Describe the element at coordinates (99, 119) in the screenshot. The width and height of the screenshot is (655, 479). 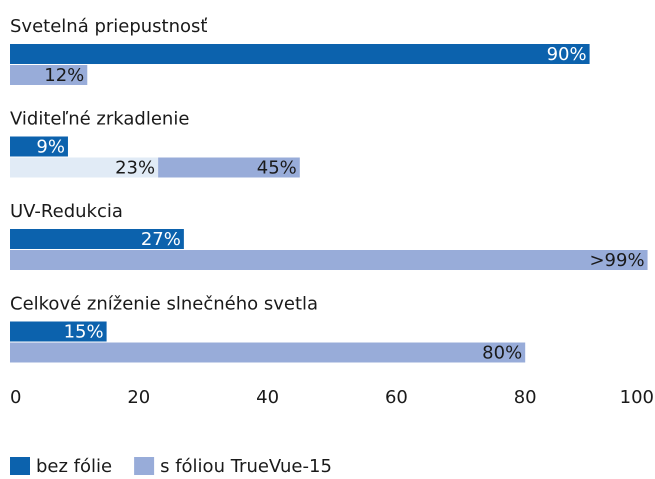
I see `category-label: Viditeľné zrkadlenie` at that location.